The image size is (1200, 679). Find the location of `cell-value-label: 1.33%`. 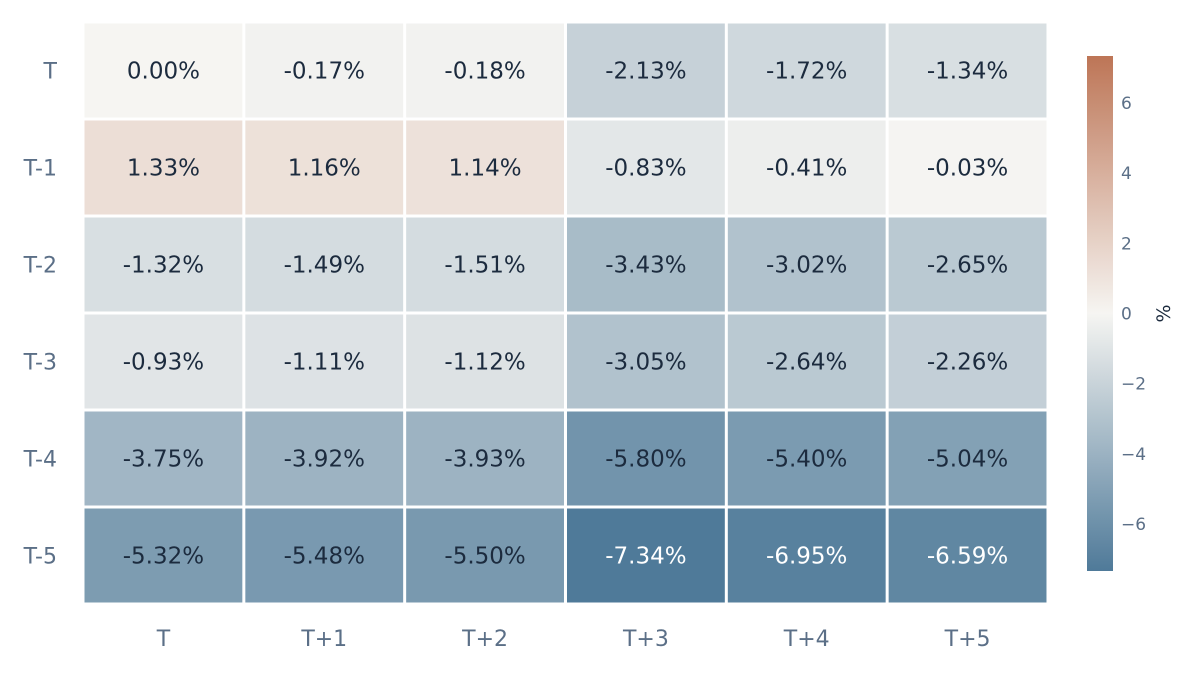

cell-value-label: 1.33% is located at coordinates (163, 169).